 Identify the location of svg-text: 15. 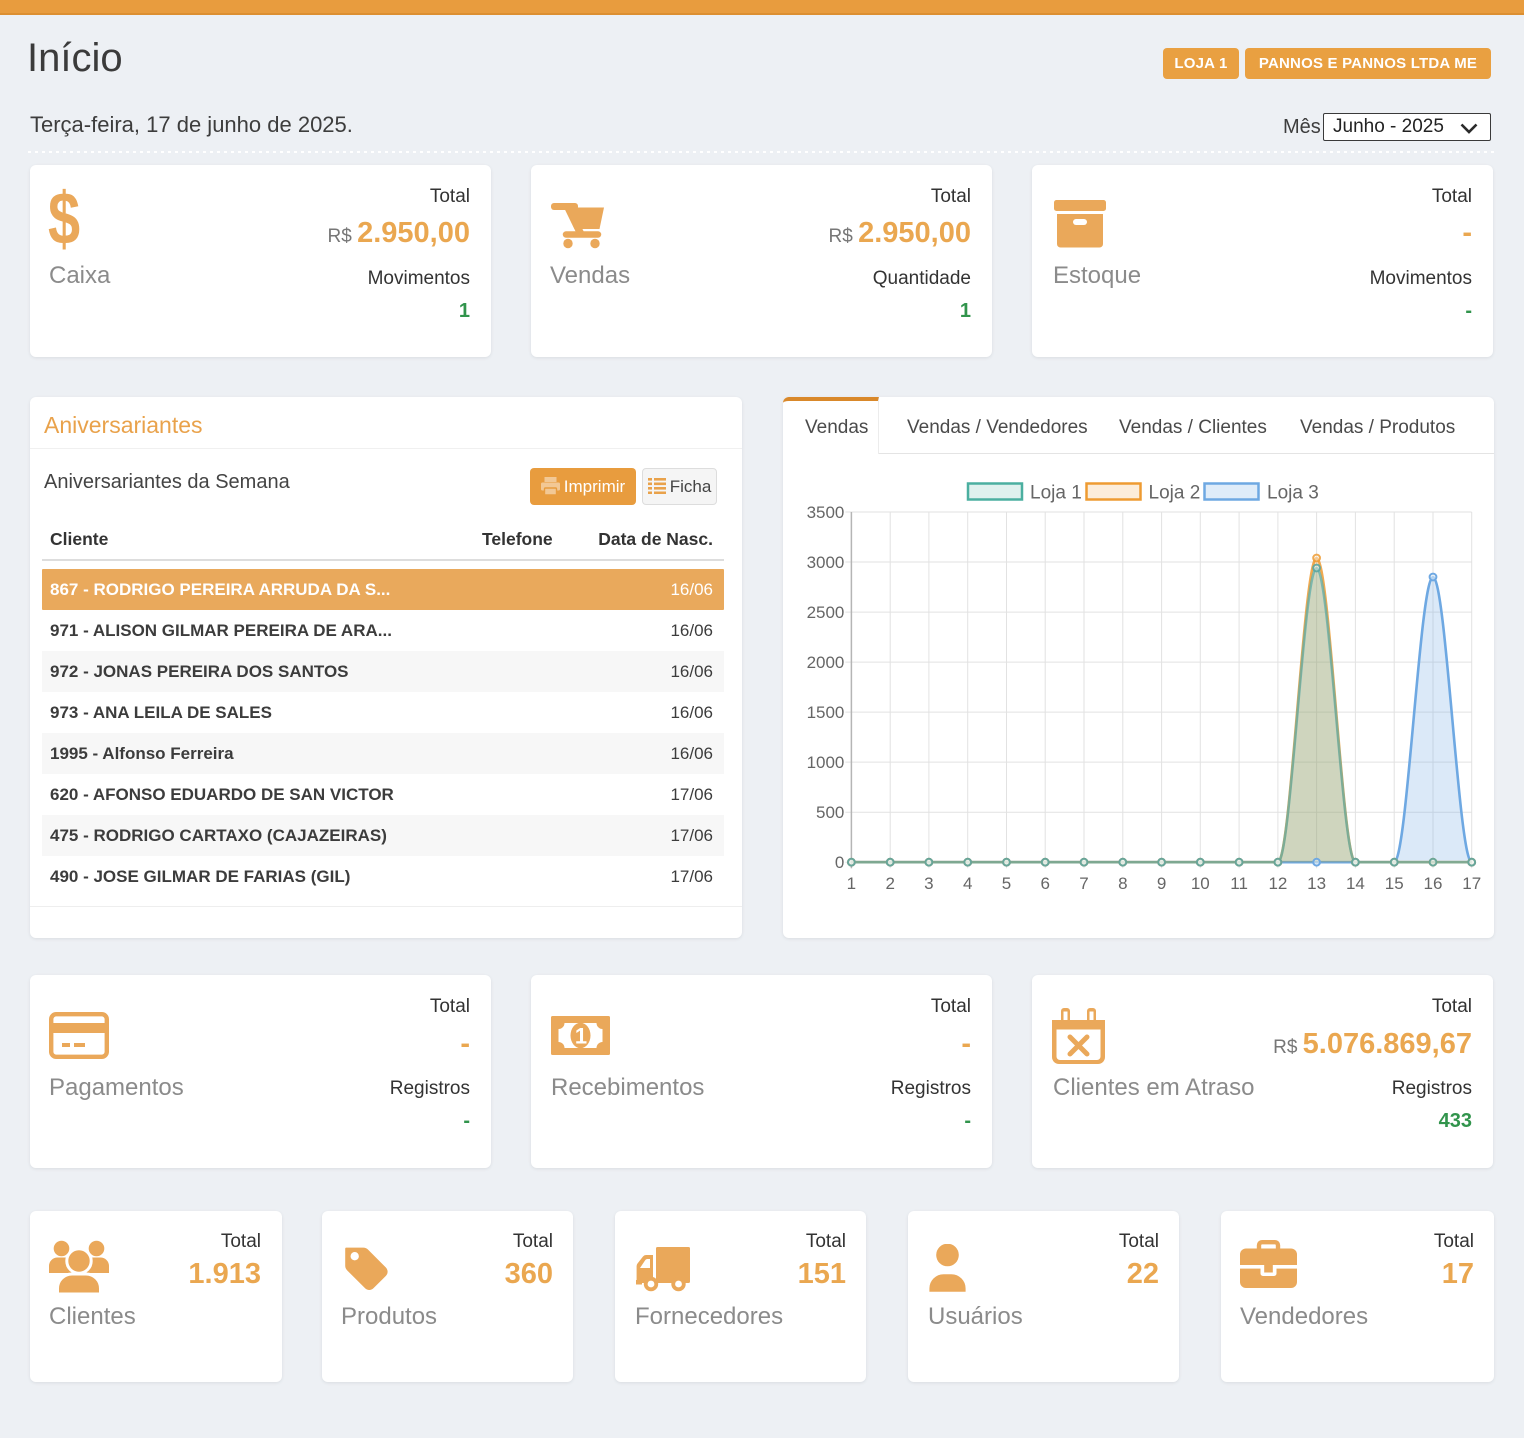
(1394, 883).